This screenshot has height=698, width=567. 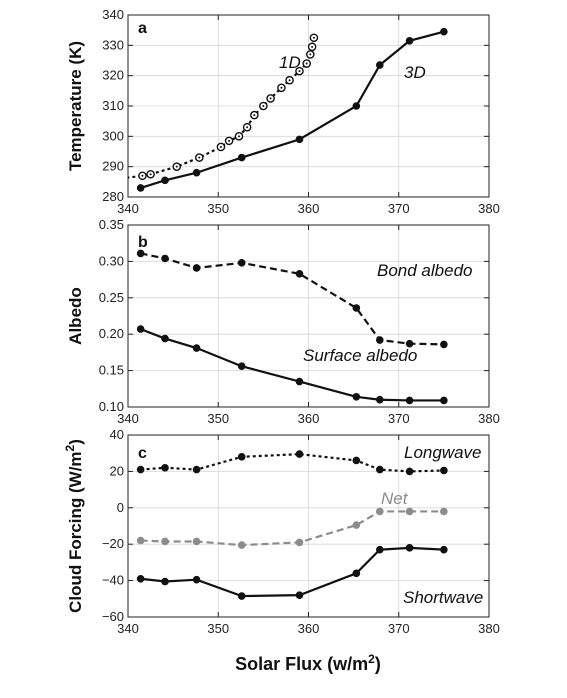 I want to click on panel-letter: a, so click(x=142, y=28).